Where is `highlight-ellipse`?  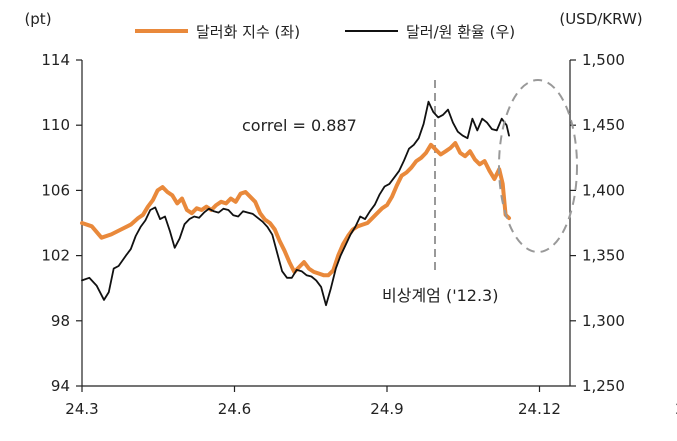 highlight-ellipse is located at coordinates (538, 166).